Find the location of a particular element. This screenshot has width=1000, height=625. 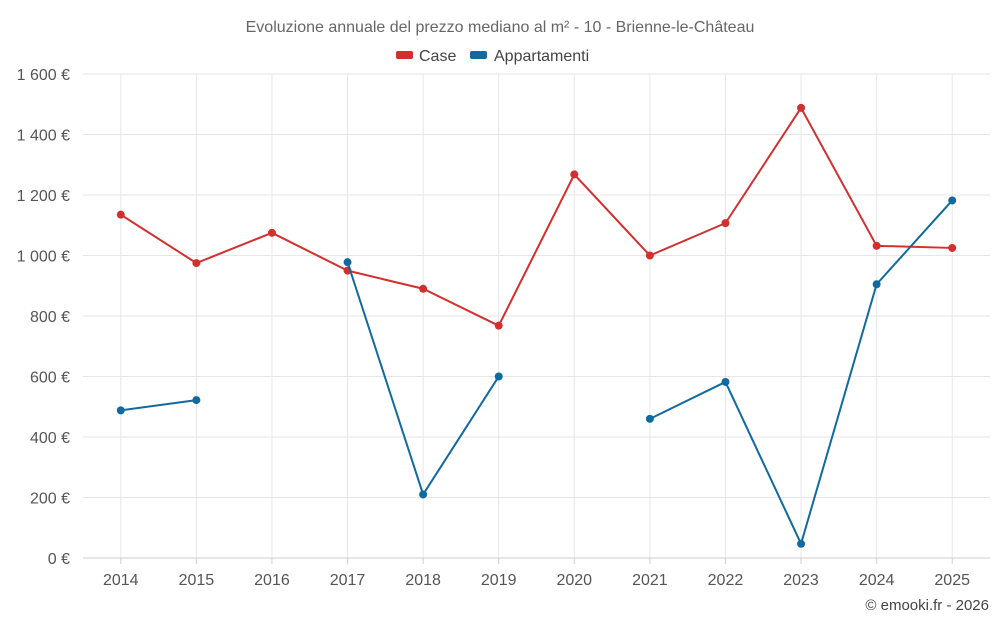

y-tick-label: 800 € is located at coordinates (50, 317).